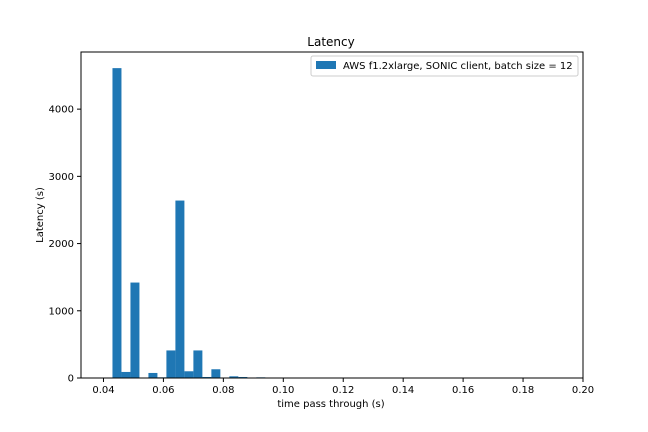  Describe the element at coordinates (330, 42) in the screenshot. I see `chart-title: Latency` at that location.